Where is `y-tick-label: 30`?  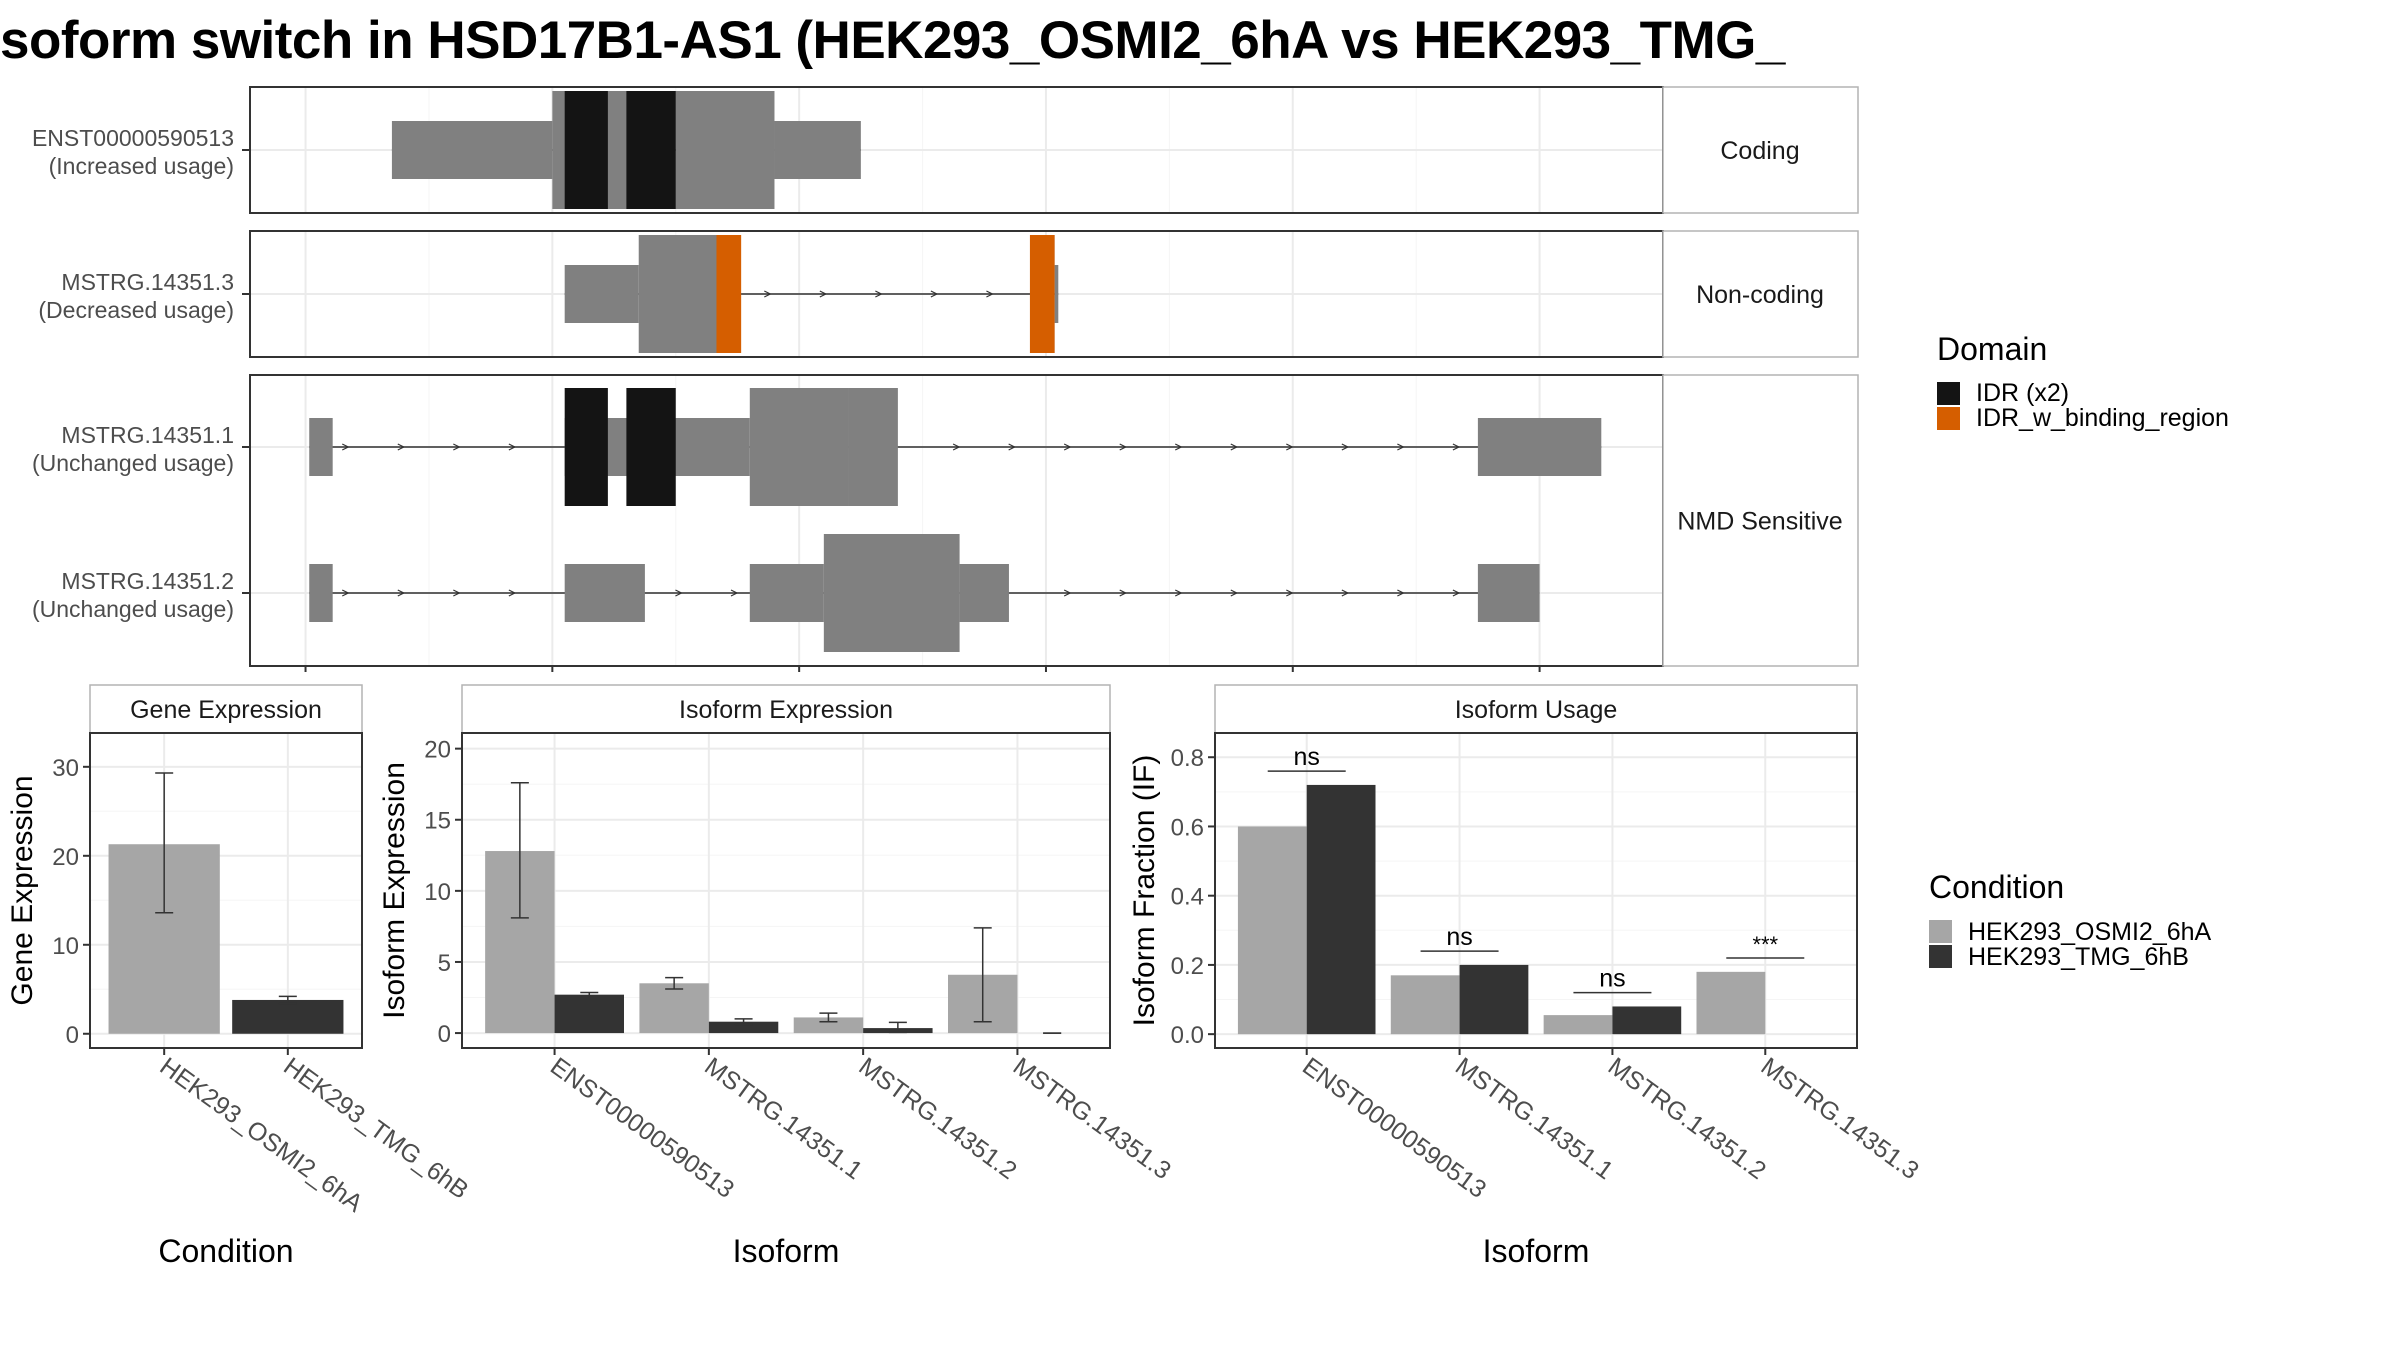
y-tick-label: 30 is located at coordinates (65, 768).